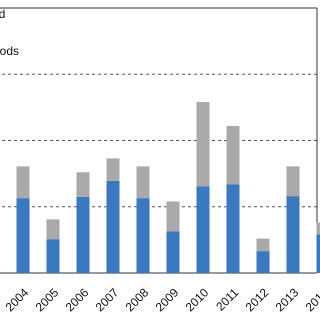  I want to click on x-tick-label: 2012, so click(257, 299).